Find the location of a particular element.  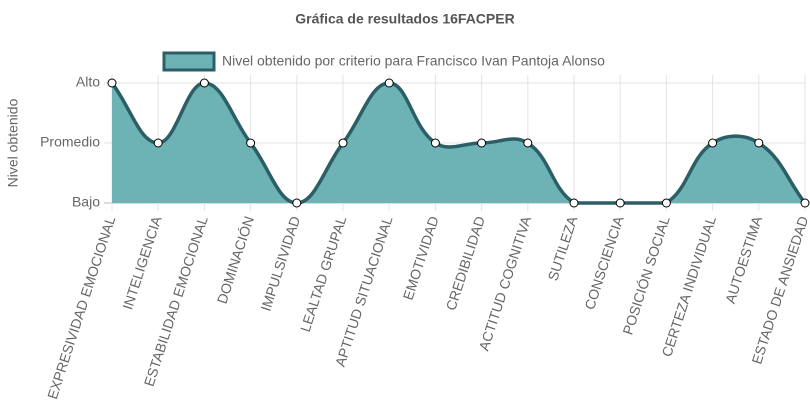

y-tick-label: Alto is located at coordinates (88, 82).